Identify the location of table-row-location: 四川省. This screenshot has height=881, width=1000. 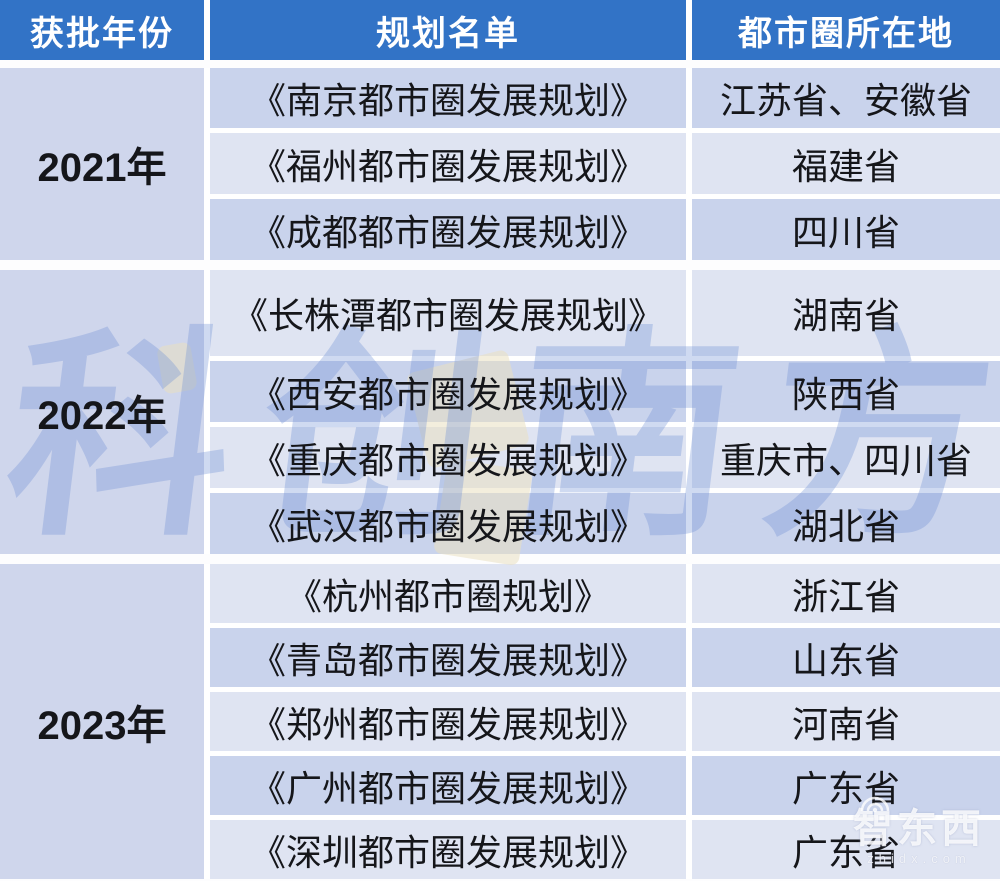
(846, 229).